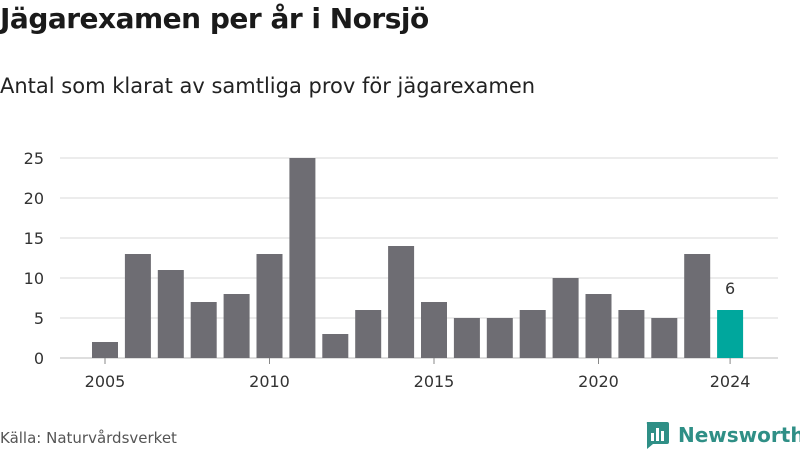 Image resolution: width=800 pixels, height=450 pixels. Describe the element at coordinates (137, 306) in the screenshot. I see `bar-2006` at that location.